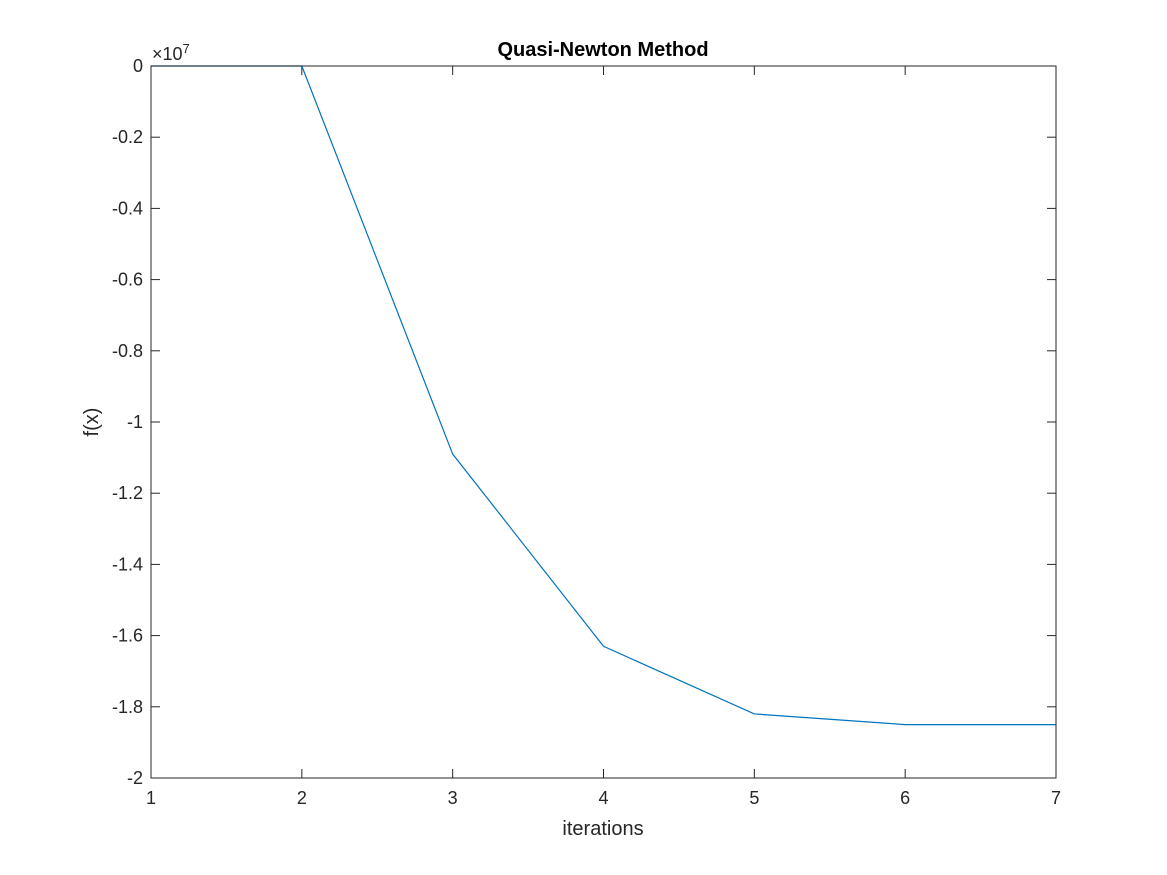  I want to click on y-tick-label: -1.2, so click(127, 493).